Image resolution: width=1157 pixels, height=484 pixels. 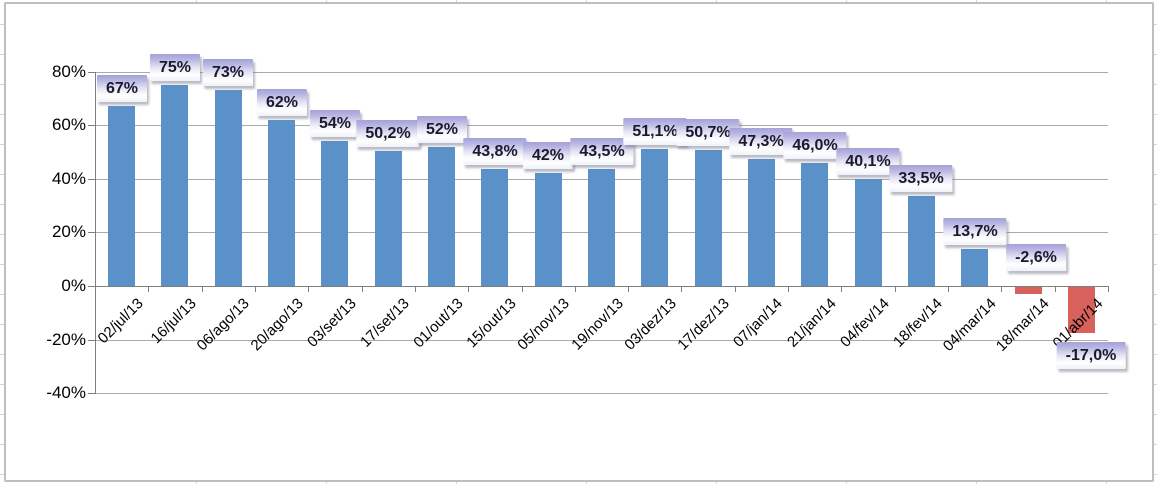 What do you see at coordinates (442, 129) in the screenshot?
I see `bar-value-label: 52%` at bounding box center [442, 129].